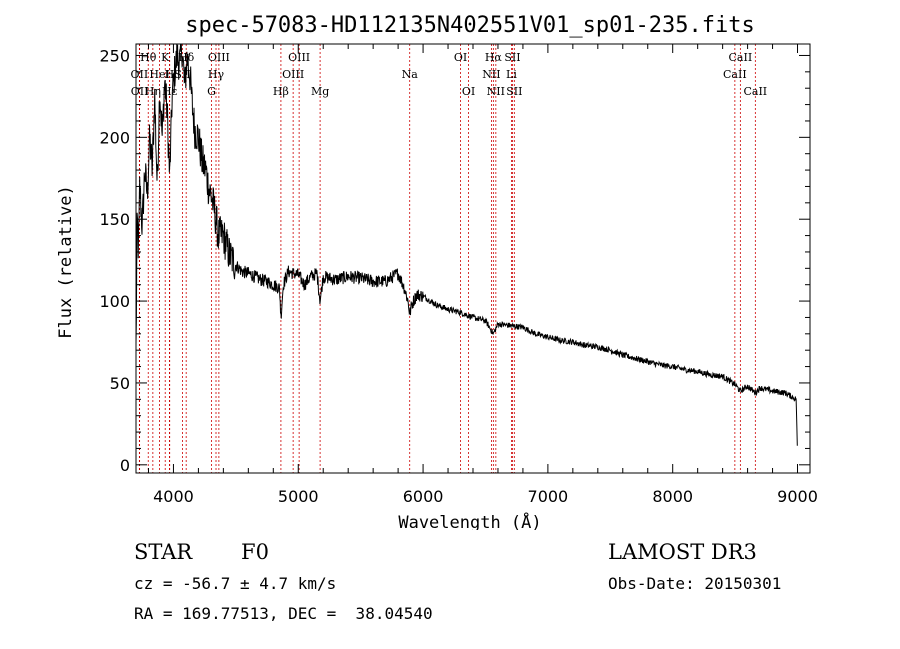 This screenshot has height=649, width=900. What do you see at coordinates (125, 465) in the screenshot?
I see `y-tick-label: 0` at bounding box center [125, 465].